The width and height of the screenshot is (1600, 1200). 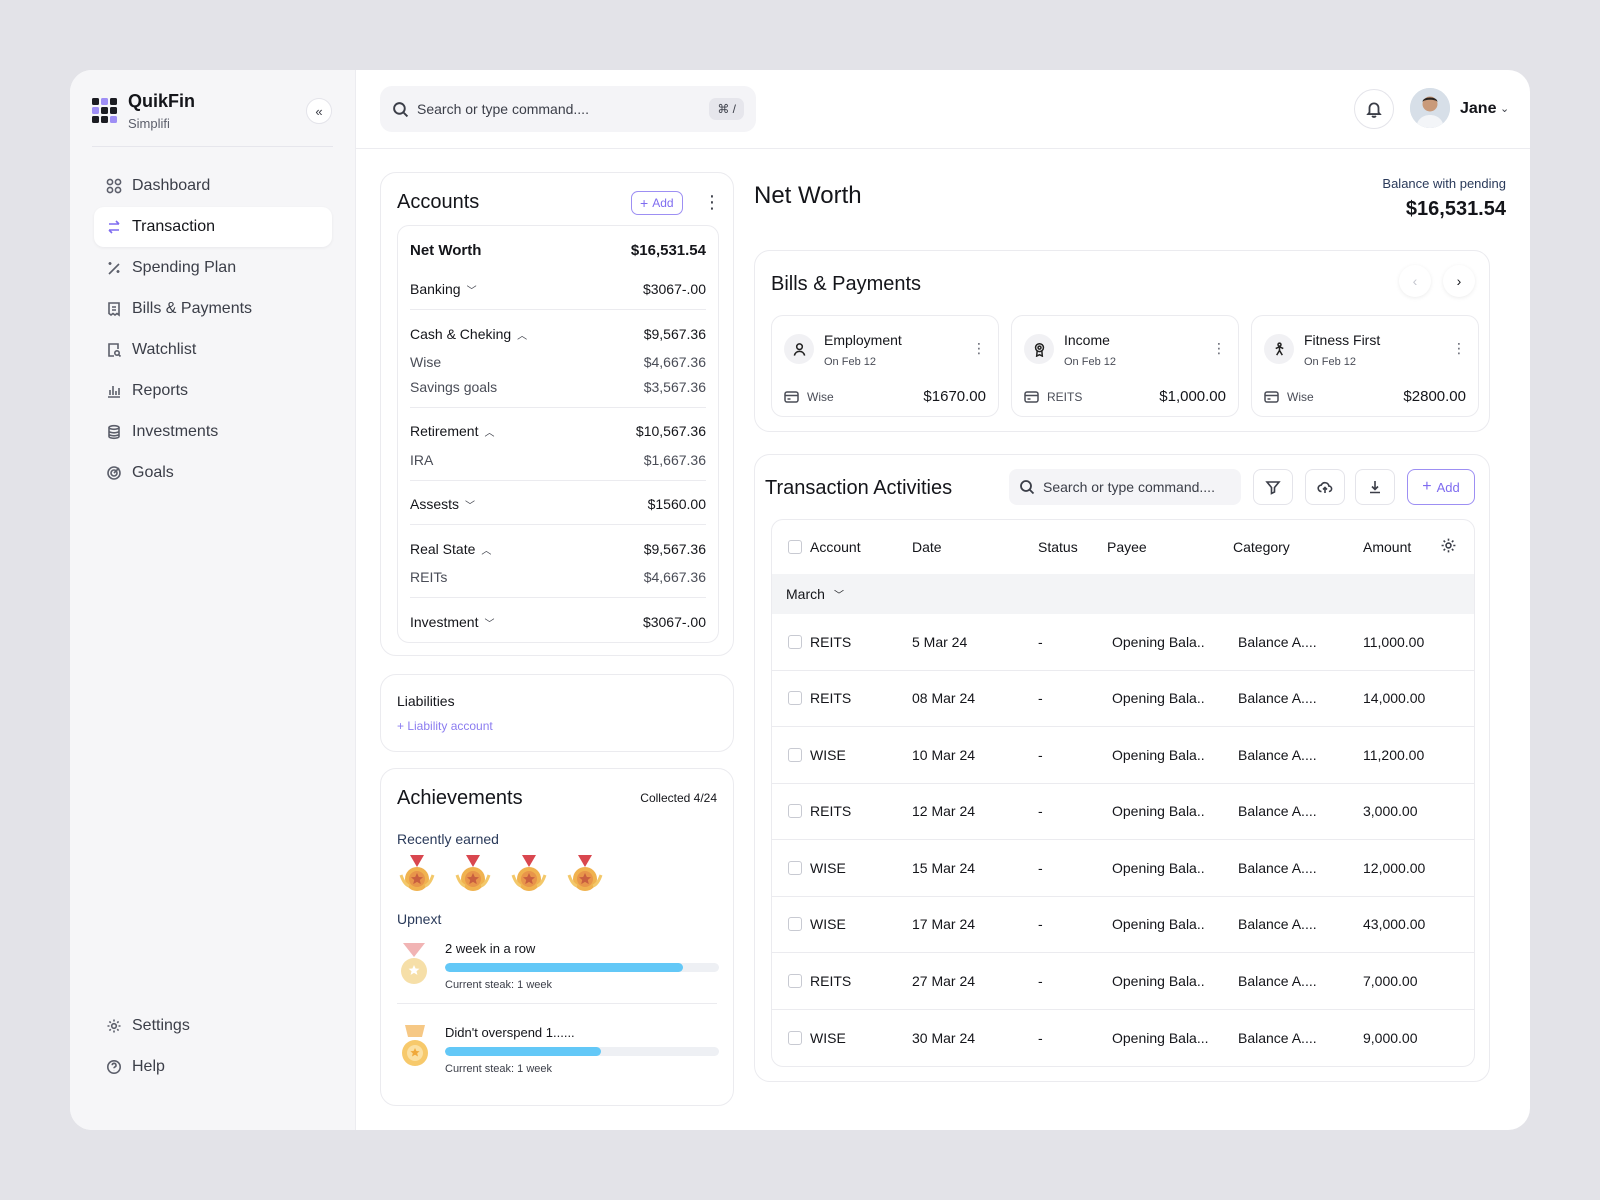 I want to click on account-group-investment: Investment ﹀ $3067-.00, so click(x=558, y=622).